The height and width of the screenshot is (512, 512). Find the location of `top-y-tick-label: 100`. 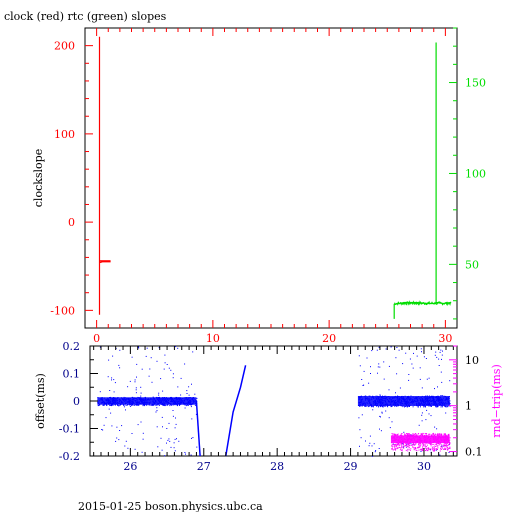

top-y-tick-label: 100 is located at coordinates (64, 134).